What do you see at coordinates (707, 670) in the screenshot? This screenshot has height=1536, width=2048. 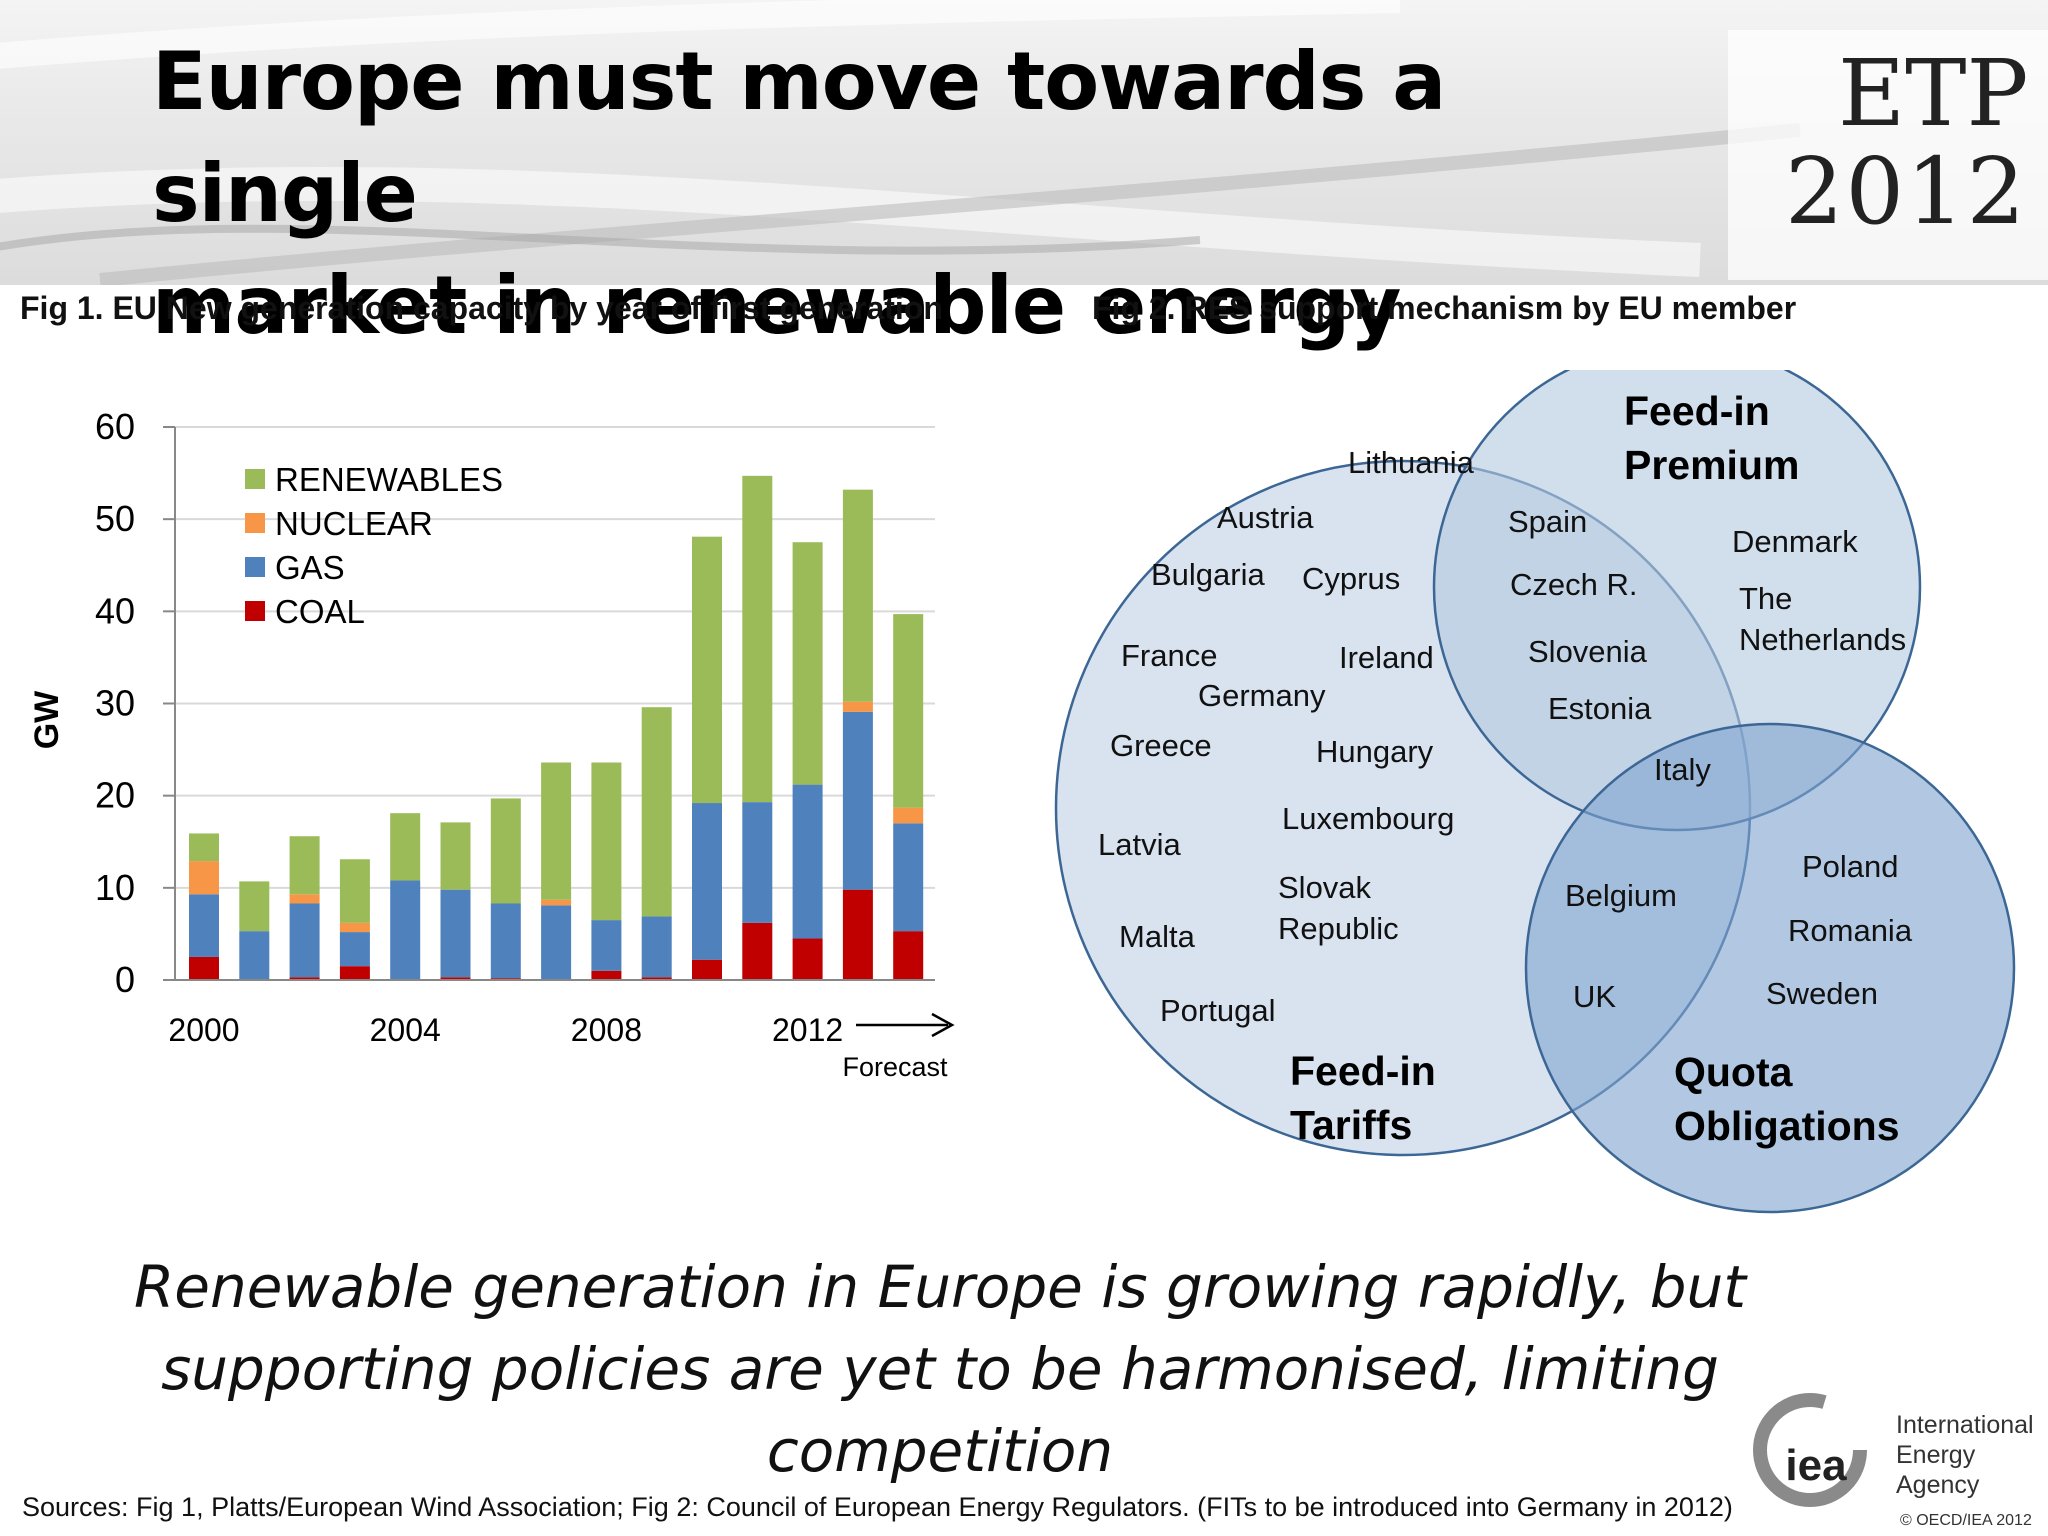 I see `bar-segment-renewables-2010` at bounding box center [707, 670].